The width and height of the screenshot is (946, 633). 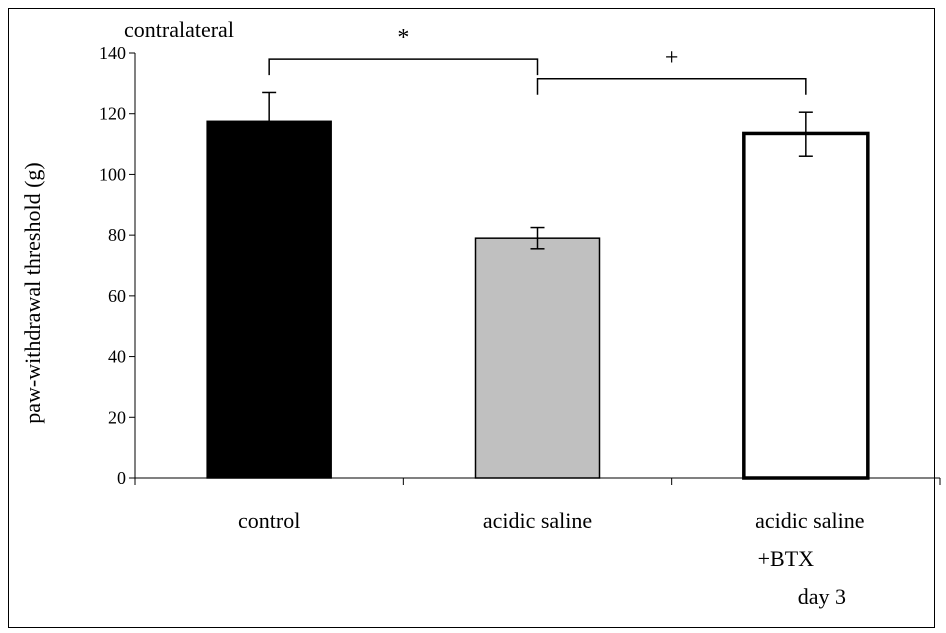 I want to click on x-category-label: day 3, so click(x=822, y=596).